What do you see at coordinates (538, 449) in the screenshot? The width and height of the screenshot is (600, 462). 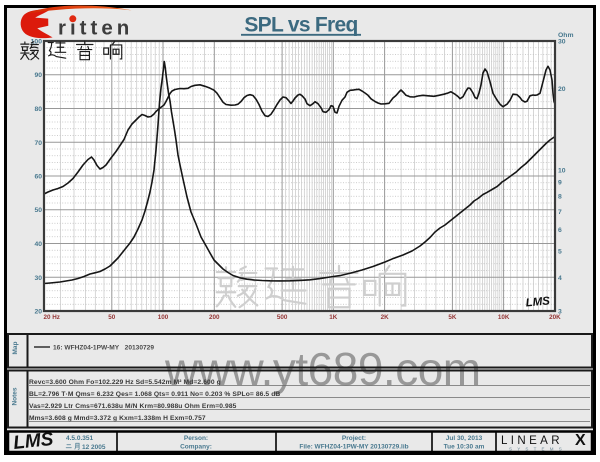 I see `svg-text: SYSTEMS` at bounding box center [538, 449].